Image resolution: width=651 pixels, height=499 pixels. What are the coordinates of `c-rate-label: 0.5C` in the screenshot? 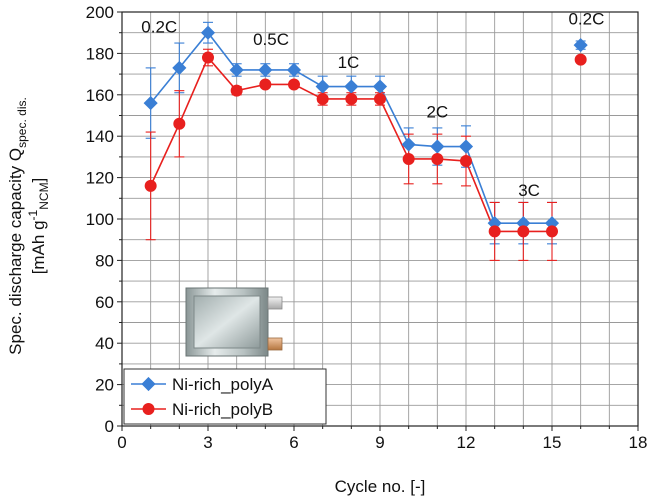 It's located at (271, 39).